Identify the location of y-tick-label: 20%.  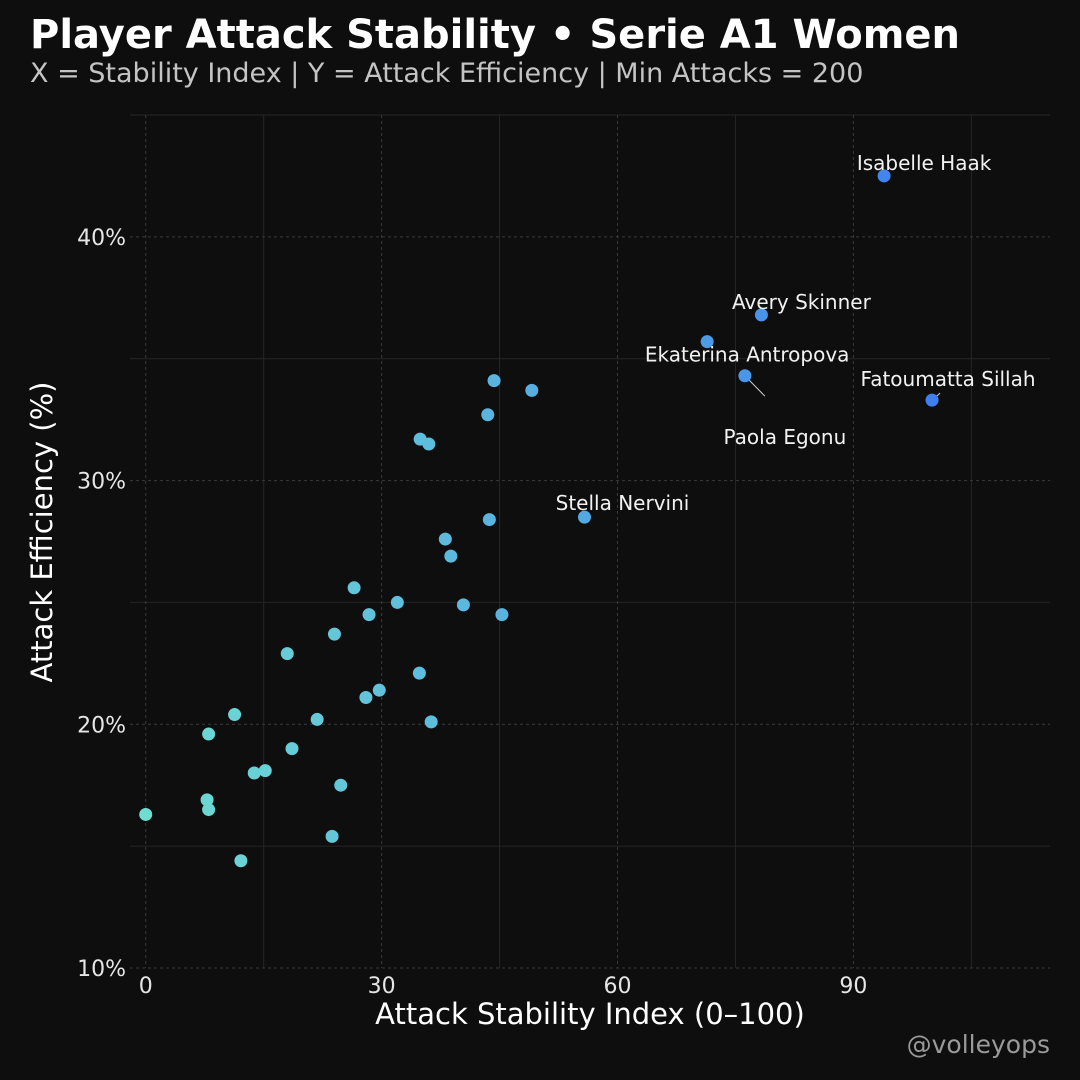
(101, 725).